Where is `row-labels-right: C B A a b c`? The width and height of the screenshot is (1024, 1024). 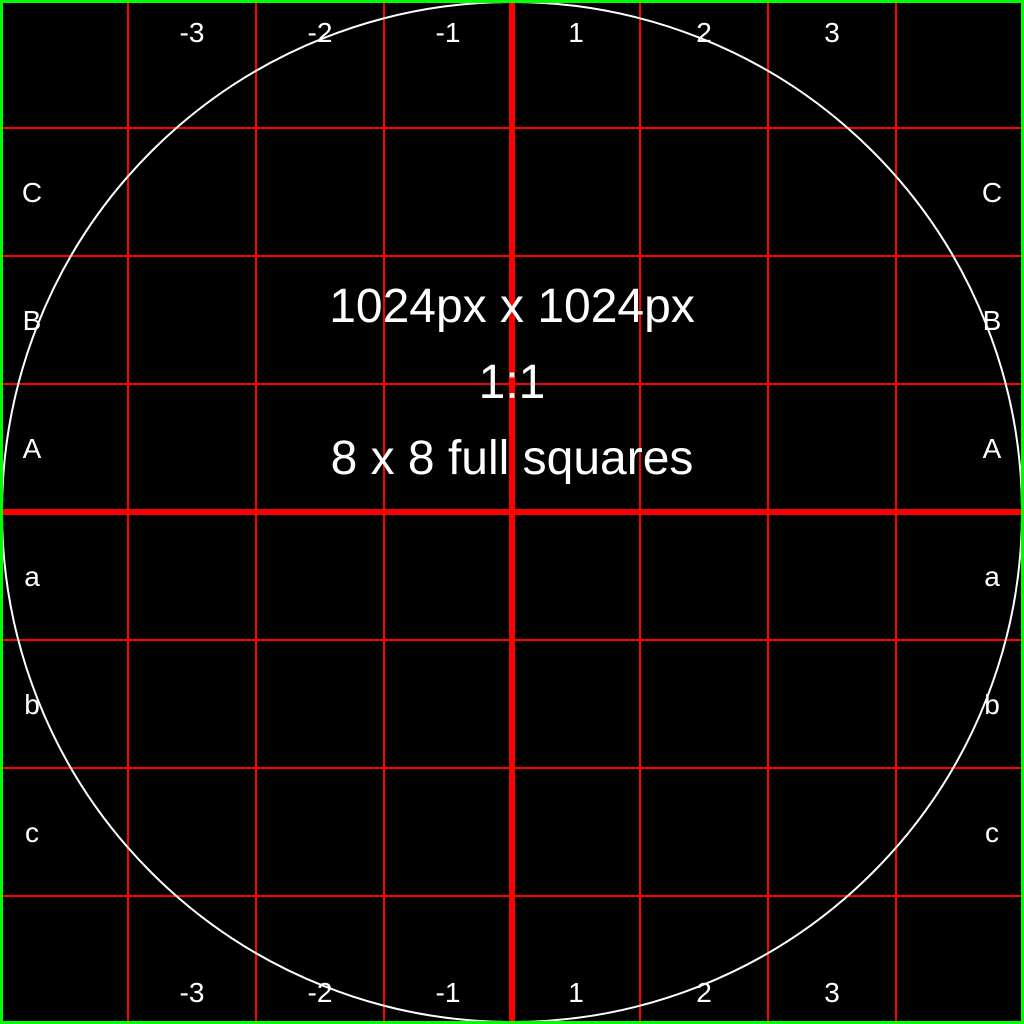 row-labels-right: C B A a b c is located at coordinates (992, 512).